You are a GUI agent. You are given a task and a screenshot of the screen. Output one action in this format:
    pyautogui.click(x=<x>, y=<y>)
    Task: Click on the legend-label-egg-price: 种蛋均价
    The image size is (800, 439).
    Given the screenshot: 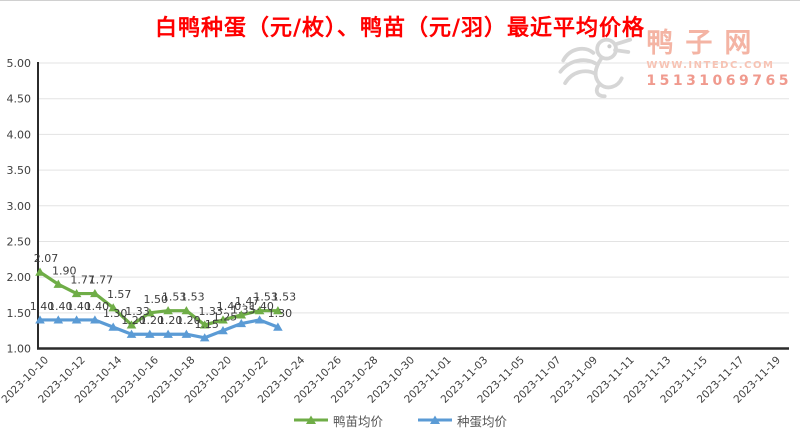 What is the action you would take?
    pyautogui.click(x=482, y=421)
    